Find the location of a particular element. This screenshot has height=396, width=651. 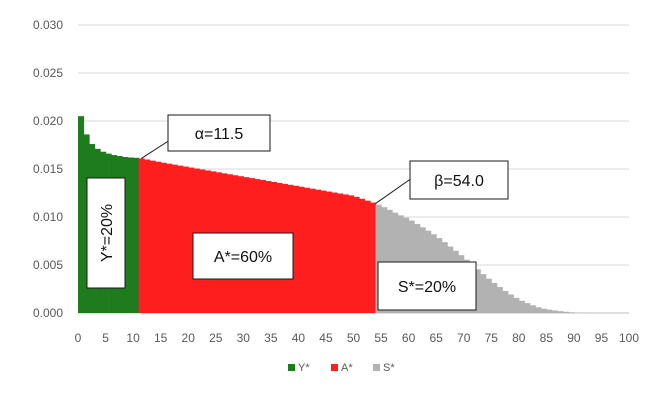

legend-label: A* is located at coordinates (347, 368).